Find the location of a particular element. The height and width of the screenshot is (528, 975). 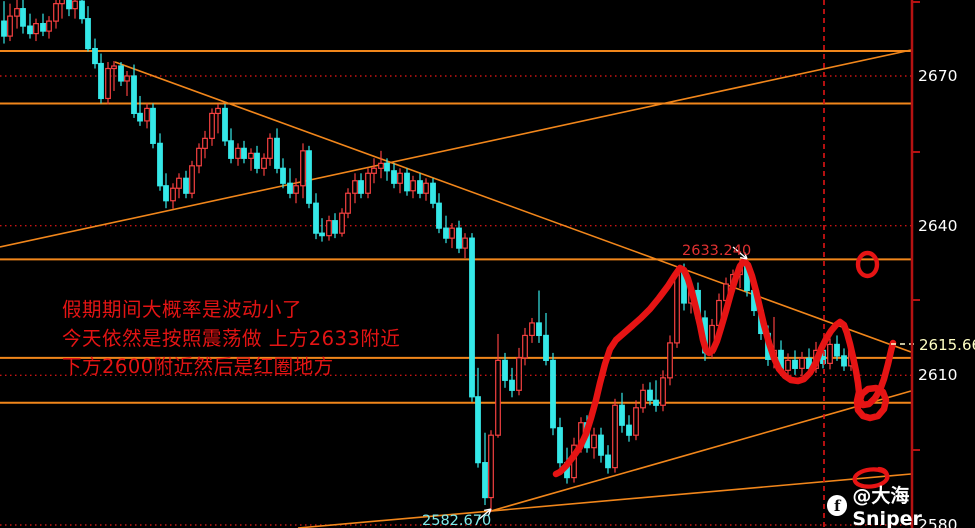

axis-label-2640: 2640 is located at coordinates (938, 225).